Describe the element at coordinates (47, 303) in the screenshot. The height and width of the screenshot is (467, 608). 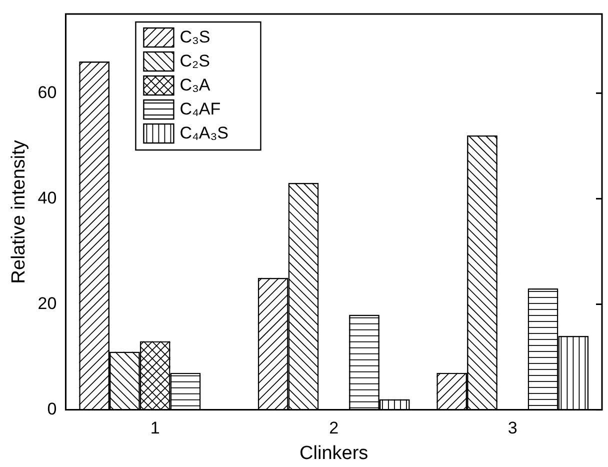
I see `y-tick-label: 20` at that location.